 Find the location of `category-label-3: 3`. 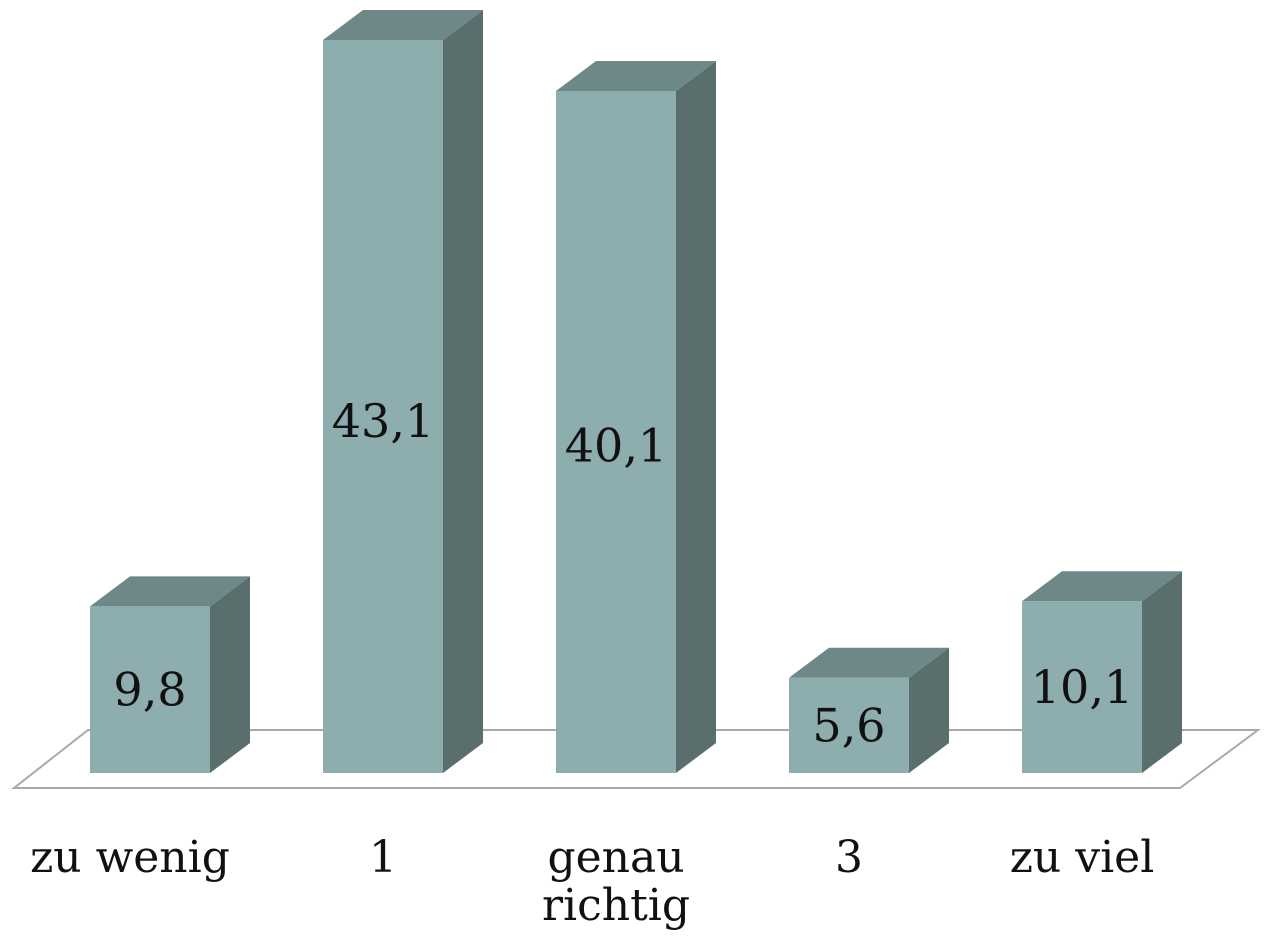

category-label-3: 3 is located at coordinates (849, 857).